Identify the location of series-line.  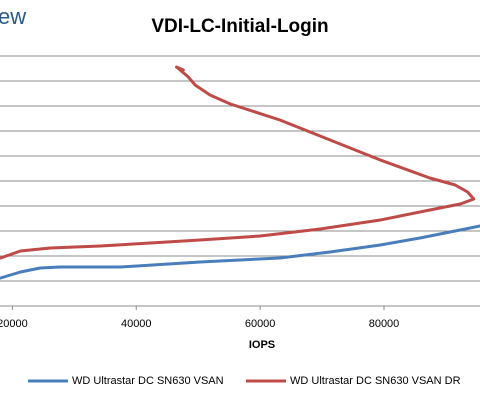
(240, 252).